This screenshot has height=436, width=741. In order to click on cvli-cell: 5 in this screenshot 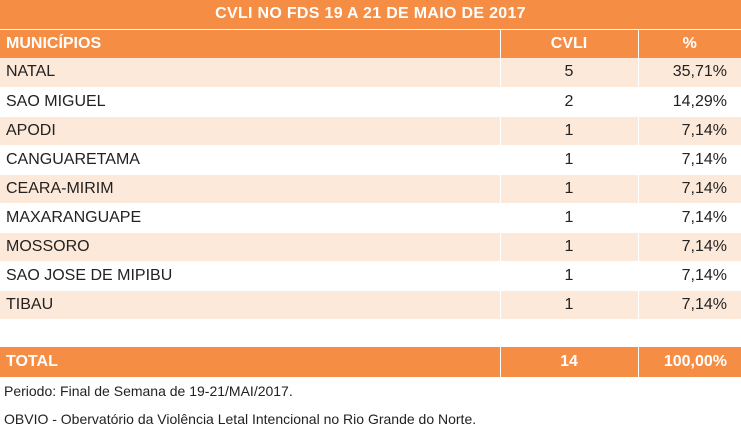, I will do `click(569, 73)`.